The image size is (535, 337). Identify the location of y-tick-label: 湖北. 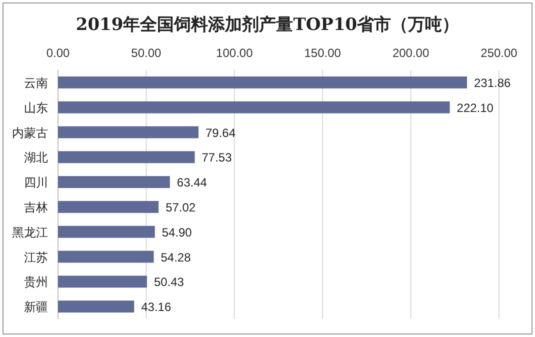
(36, 157).